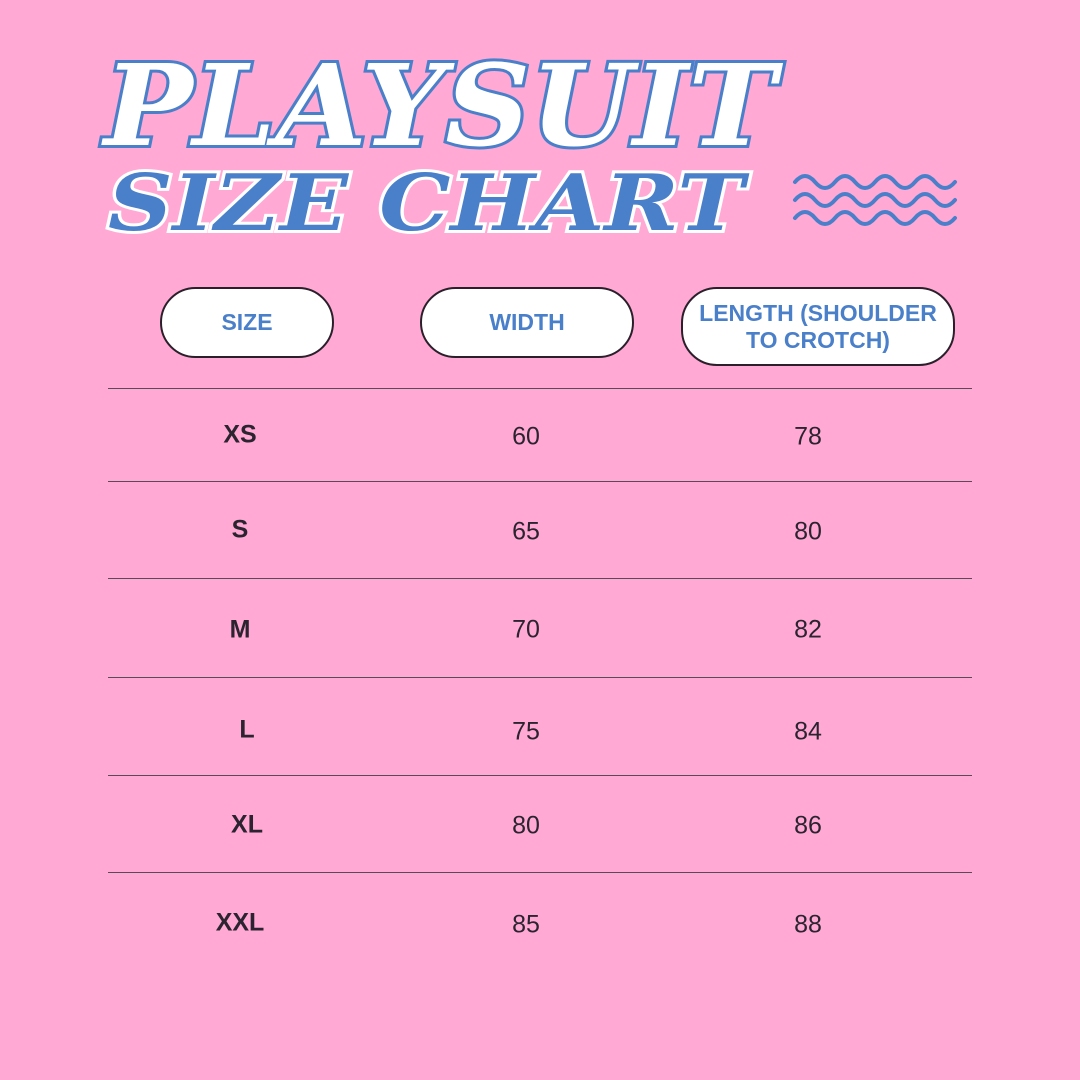 Image resolution: width=1080 pixels, height=1080 pixels. I want to click on size-cell: L, so click(247, 729).